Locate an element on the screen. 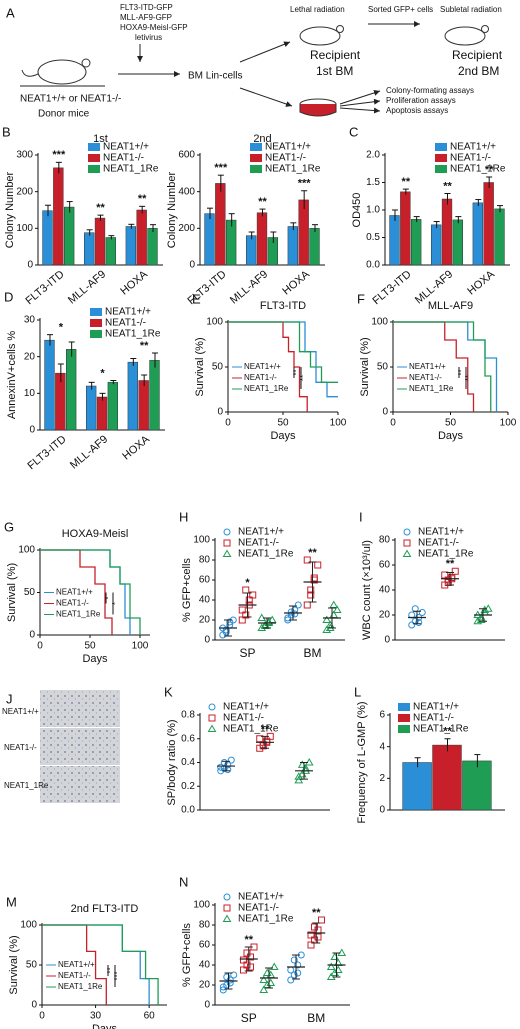 The height and width of the screenshot is (1029, 520). y-tick-label: 0.5 is located at coordinates (373, 237).